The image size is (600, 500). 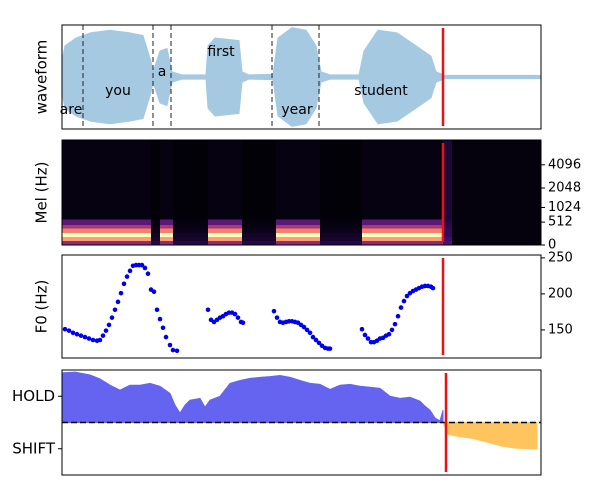 I want to click on area, so click(x=252, y=397).